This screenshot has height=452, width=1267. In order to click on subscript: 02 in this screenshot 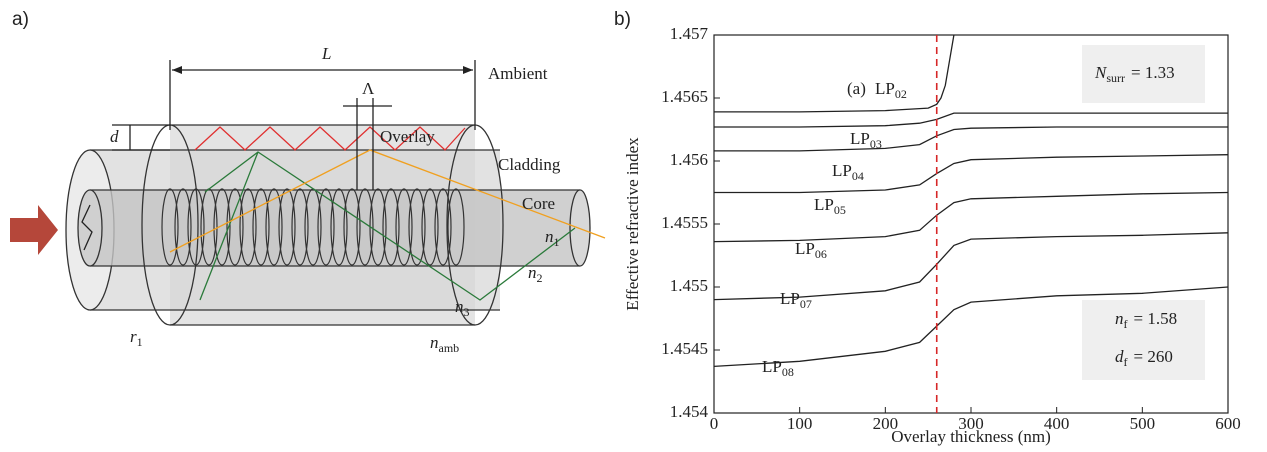, I will do `click(901, 94)`.